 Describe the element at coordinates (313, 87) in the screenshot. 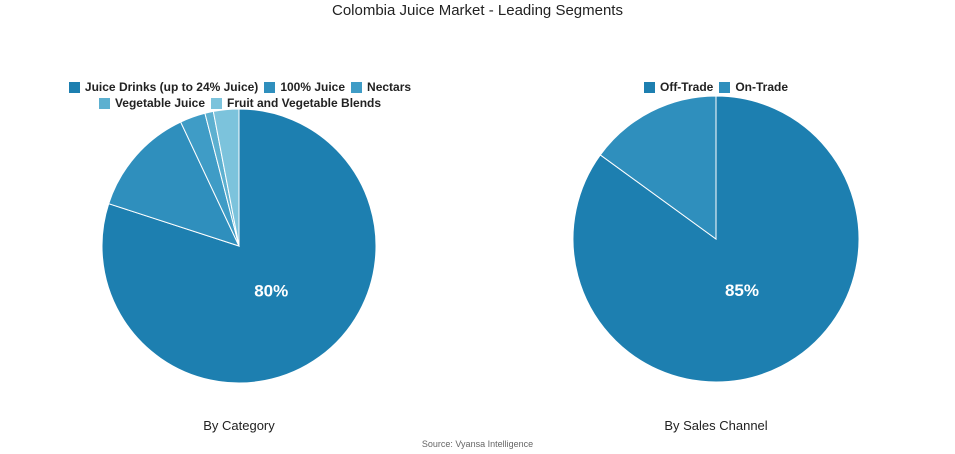

I see `legend-label: 100% Juice` at that location.